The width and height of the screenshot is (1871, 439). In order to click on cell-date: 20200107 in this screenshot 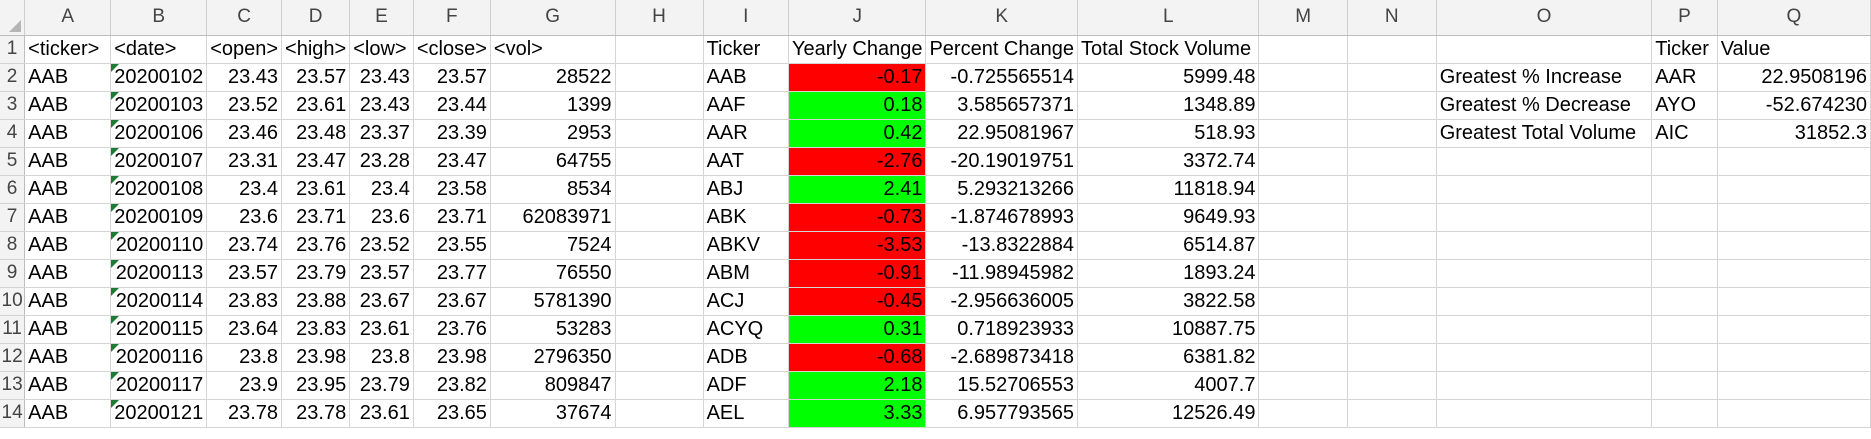, I will do `click(159, 161)`.